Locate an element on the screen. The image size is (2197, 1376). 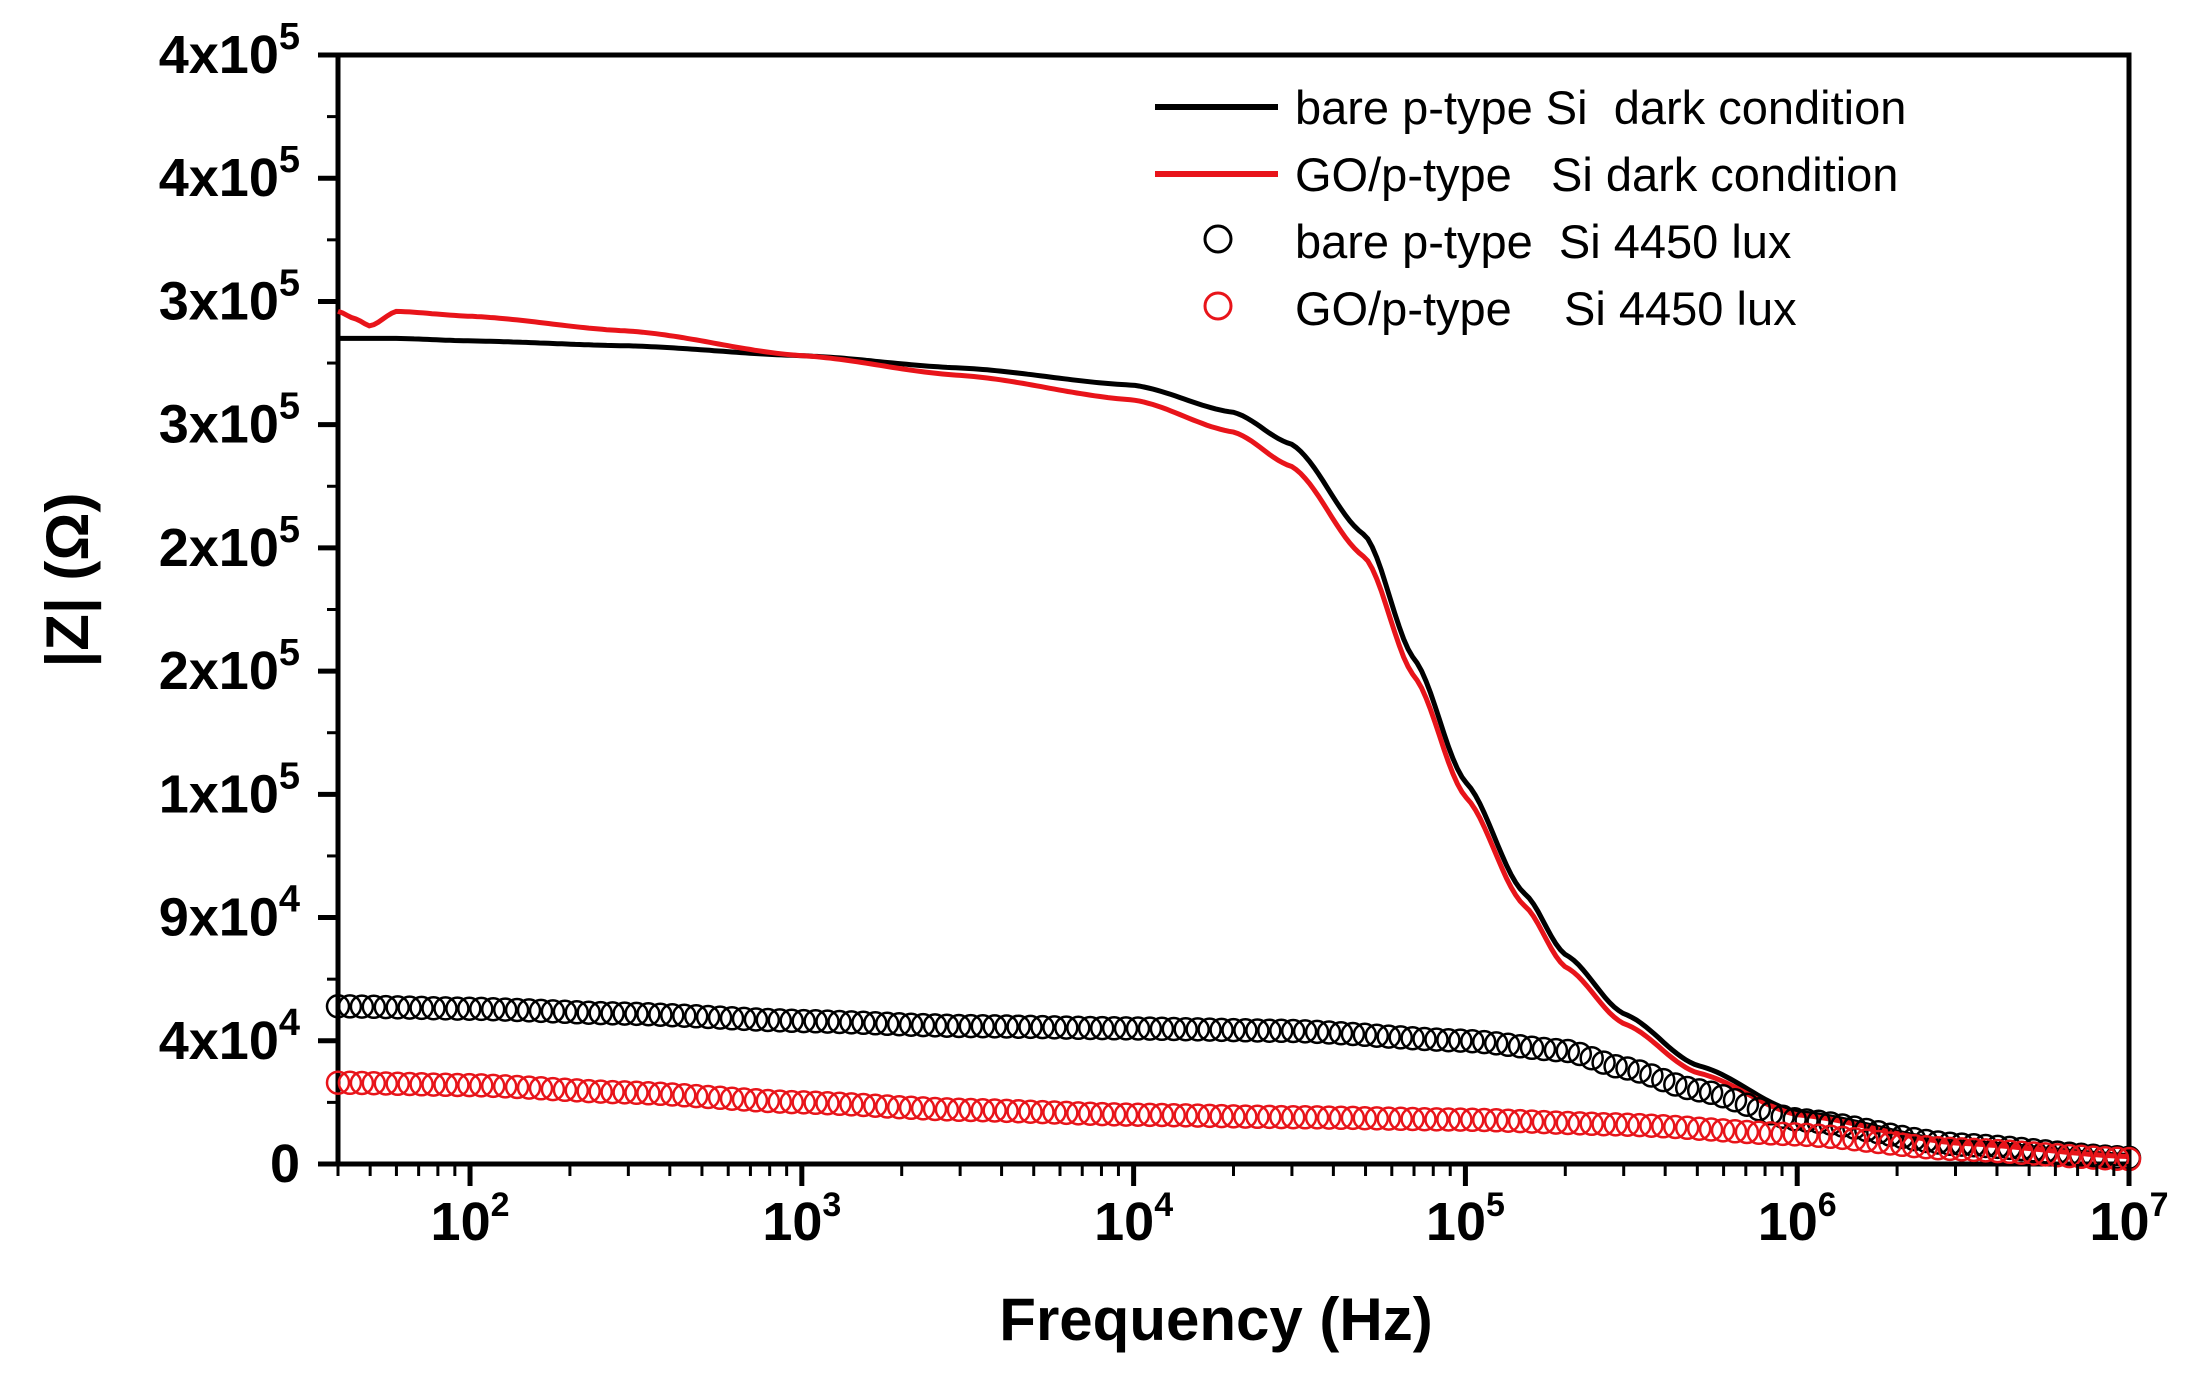
y-tick-label: 3x10⁵ is located at coordinates (229, 420).